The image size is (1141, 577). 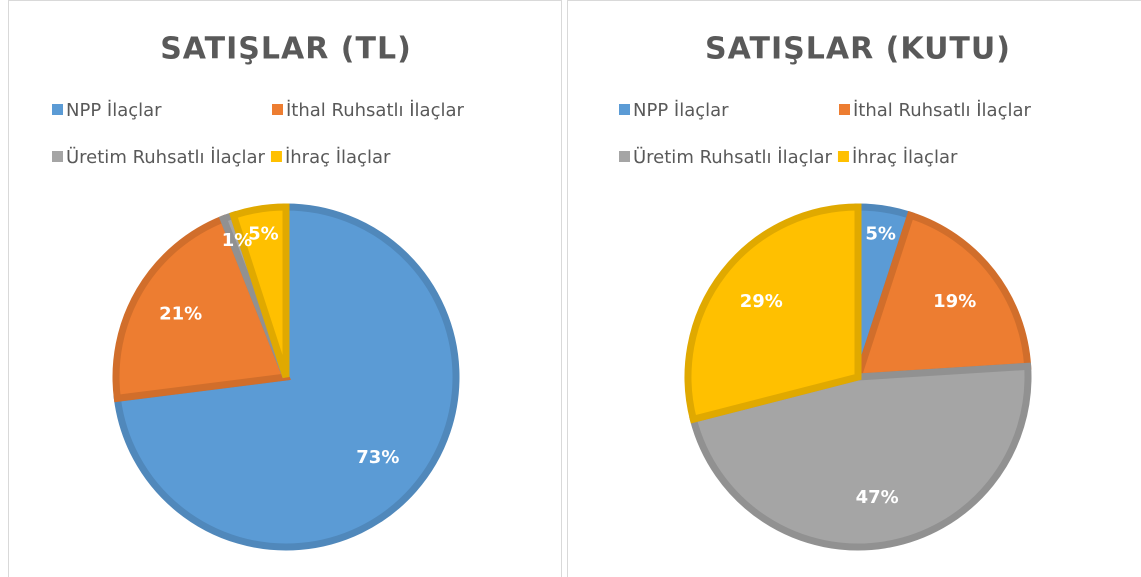 I want to click on data-label: 73%, so click(x=377, y=457).